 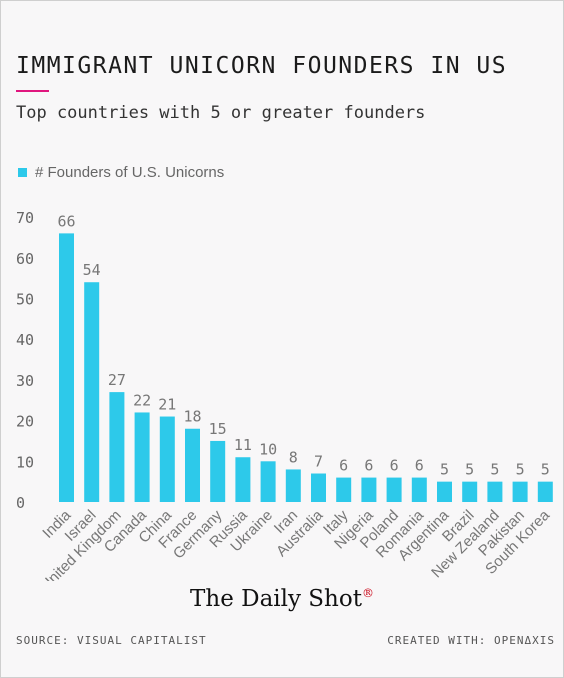 What do you see at coordinates (262, 66) in the screenshot?
I see `chart-title: IMMIGRANT UNICORN FOUNDERS IN US` at bounding box center [262, 66].